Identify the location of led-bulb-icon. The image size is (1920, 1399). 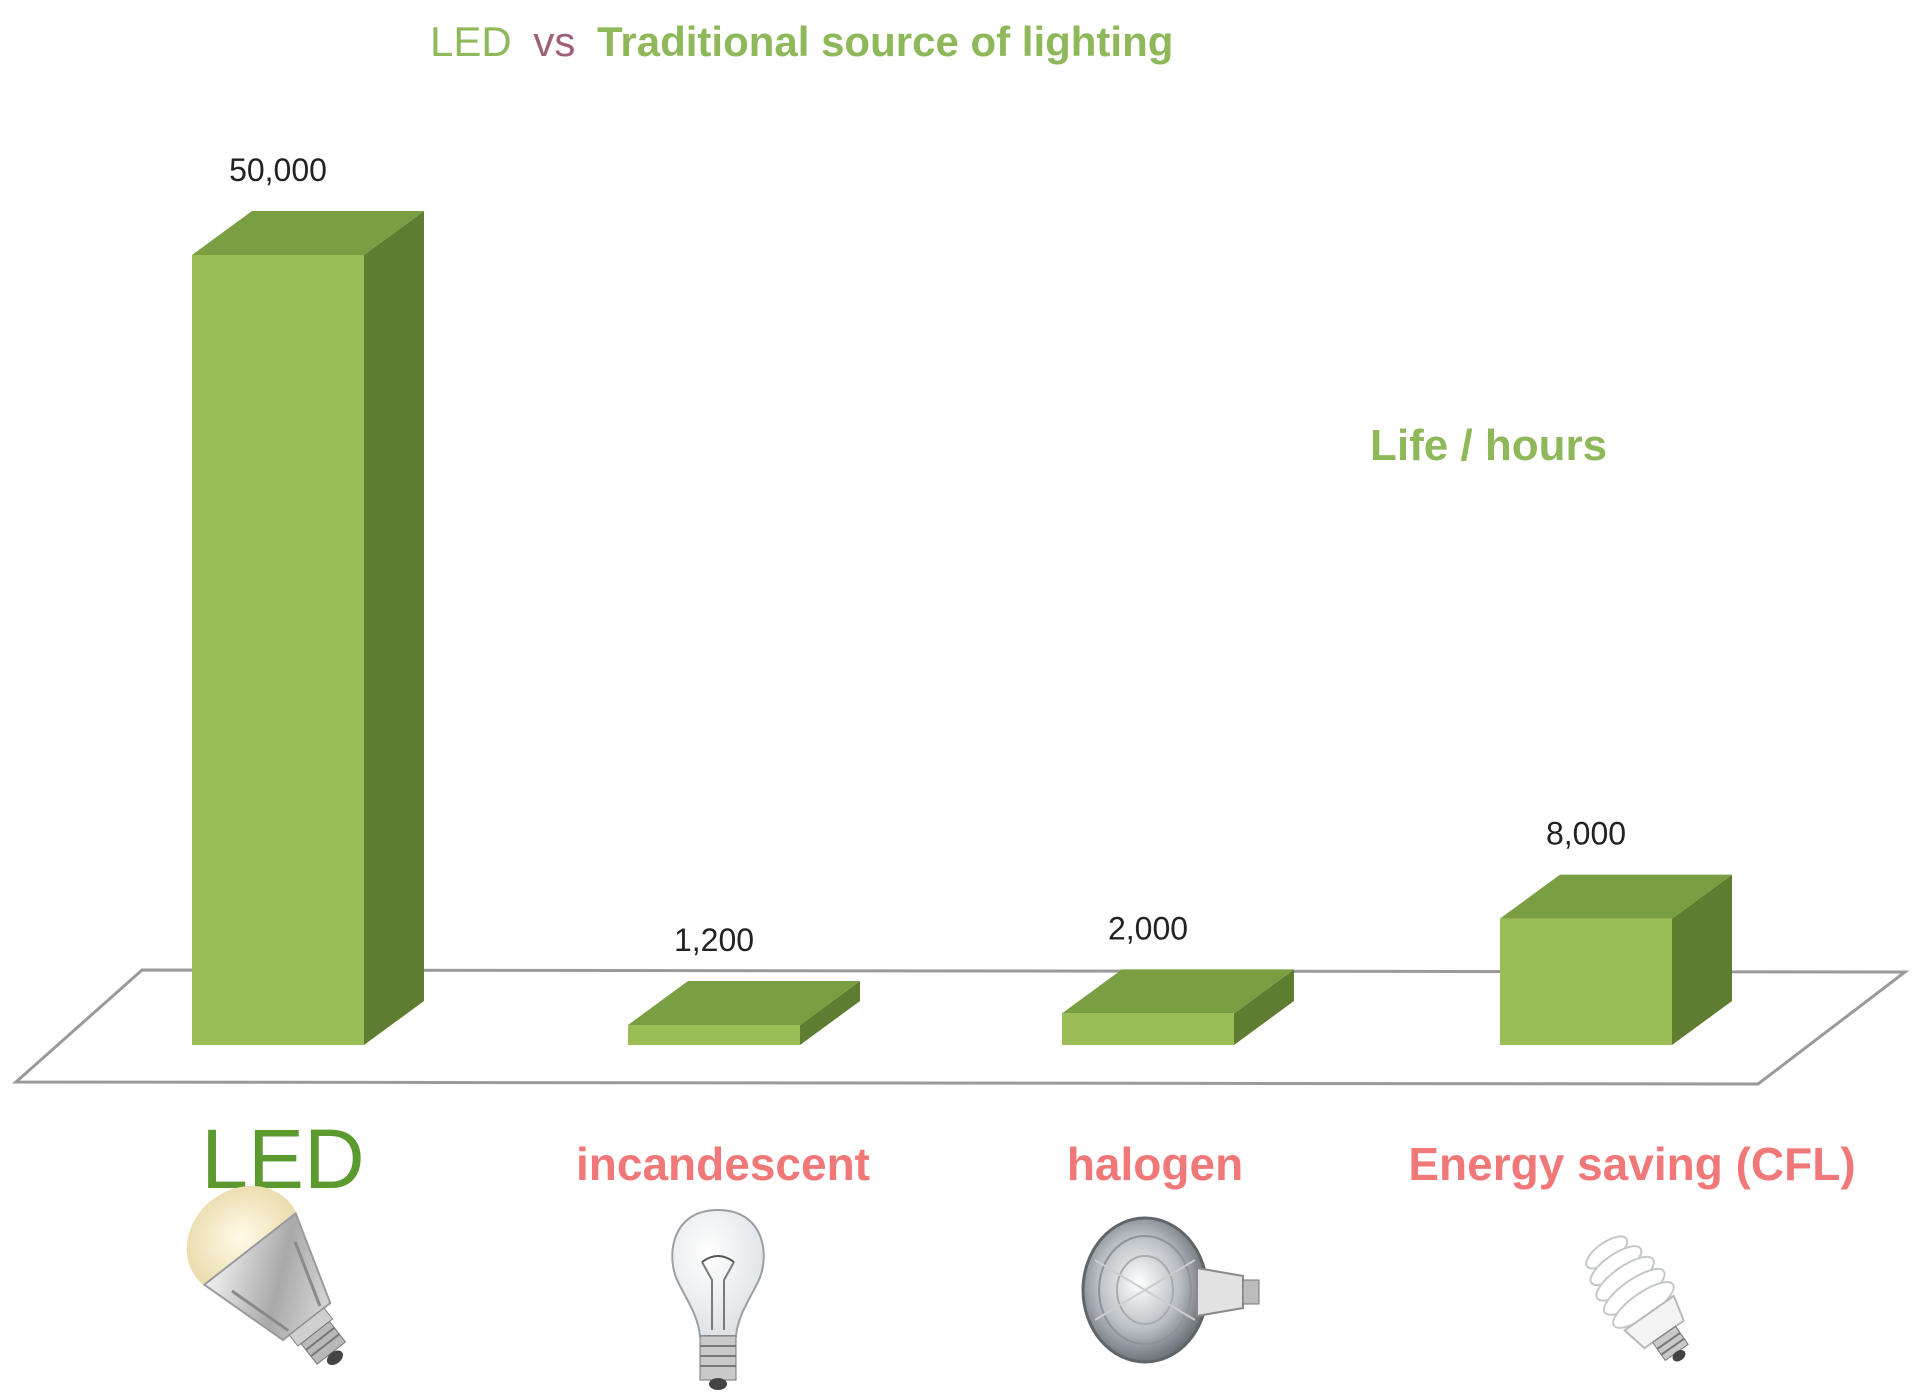
(266, 1275).